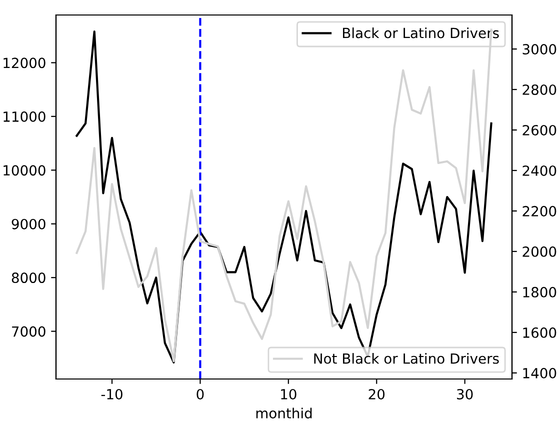 This screenshot has width=557, height=424. I want to click on x-axis-title: monthid, so click(284, 413).